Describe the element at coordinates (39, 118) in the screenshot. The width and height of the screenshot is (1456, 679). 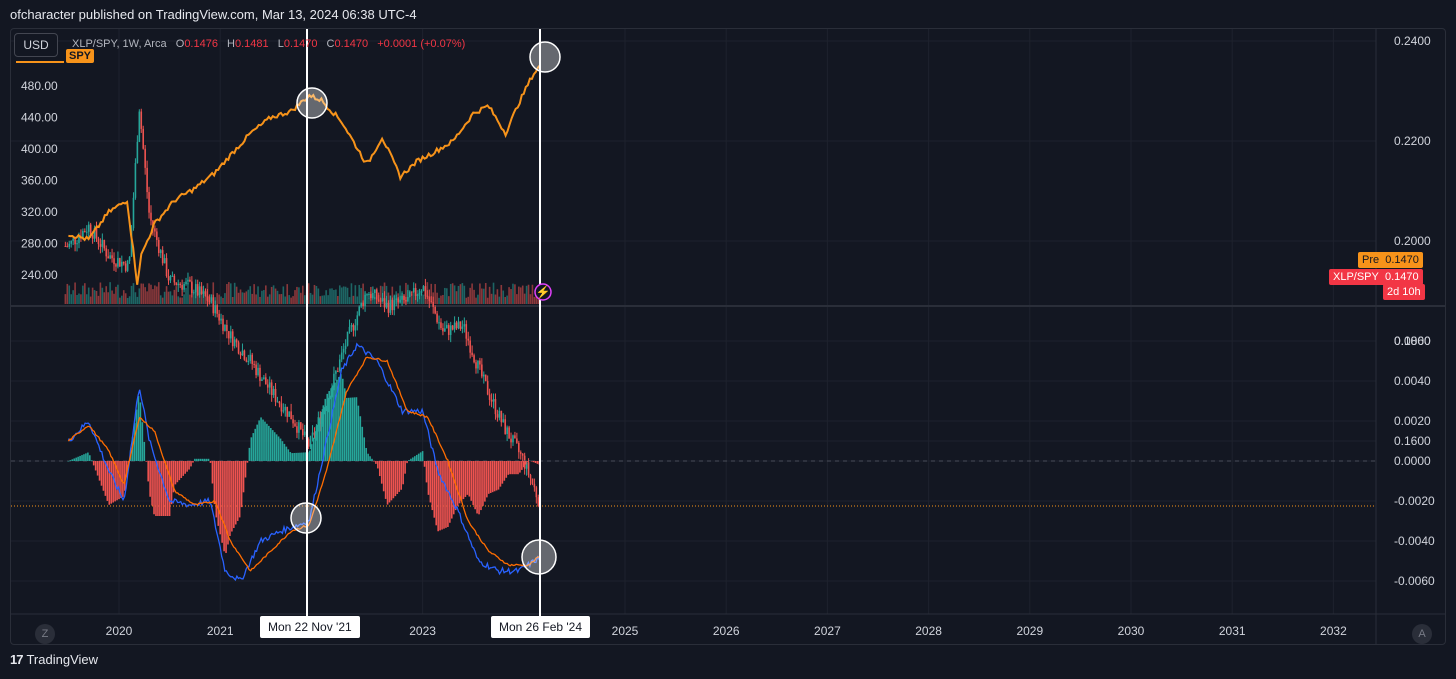
I see `left-axis-tick-spy: 440.00` at that location.